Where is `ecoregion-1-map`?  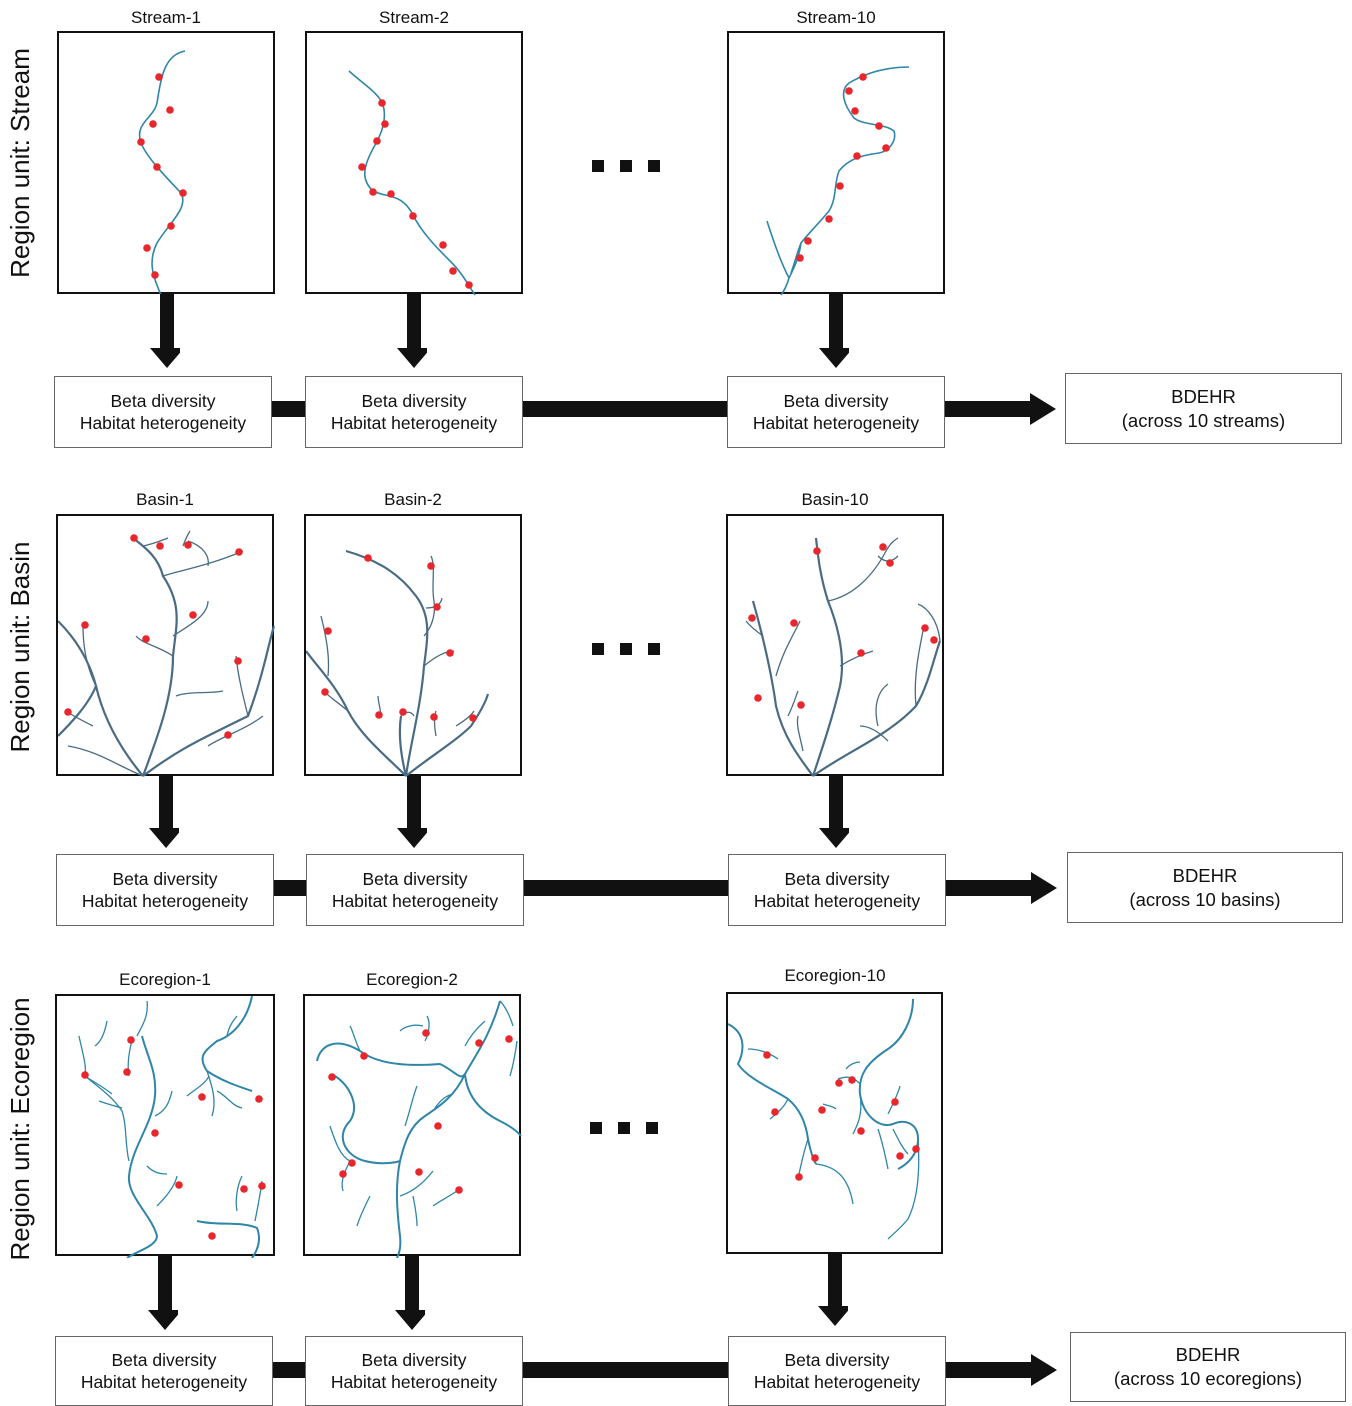
ecoregion-1-map is located at coordinates (165, 1126).